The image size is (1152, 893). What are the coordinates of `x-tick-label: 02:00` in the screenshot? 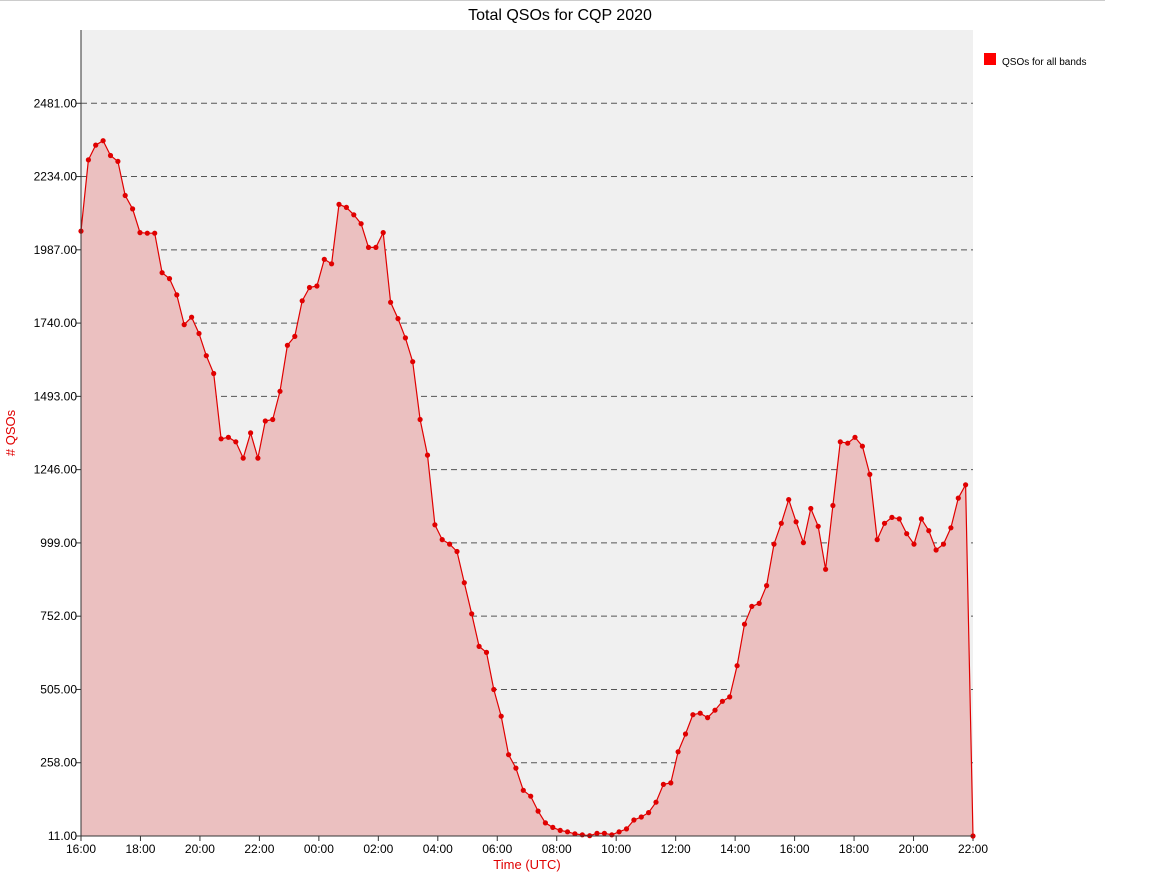 It's located at (378, 849).